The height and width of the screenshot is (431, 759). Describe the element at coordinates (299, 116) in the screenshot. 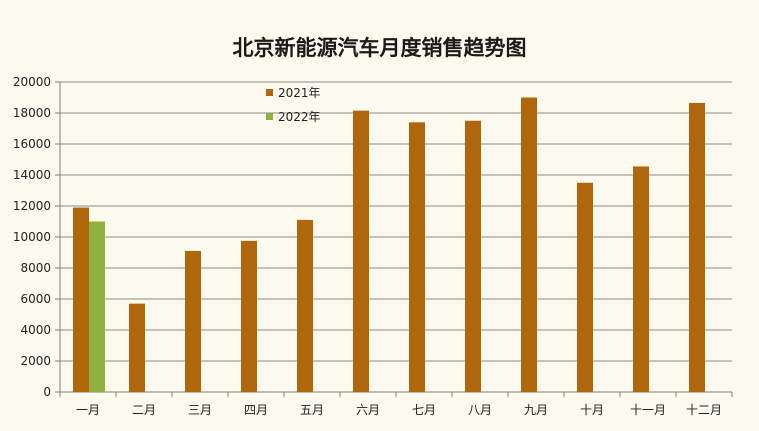

I see `legend-label-2022: 2022年` at that location.